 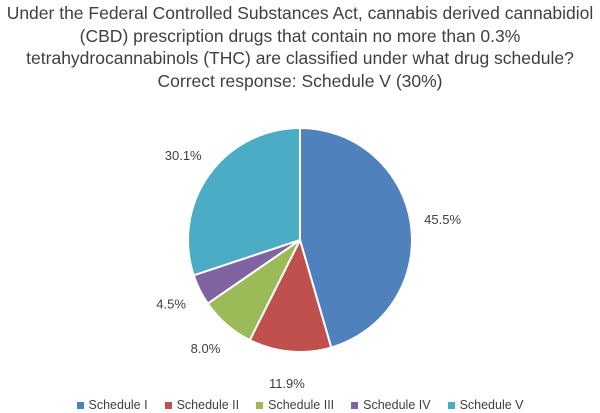 I want to click on legend-label-schedule-v: Schedule V, so click(x=491, y=405).